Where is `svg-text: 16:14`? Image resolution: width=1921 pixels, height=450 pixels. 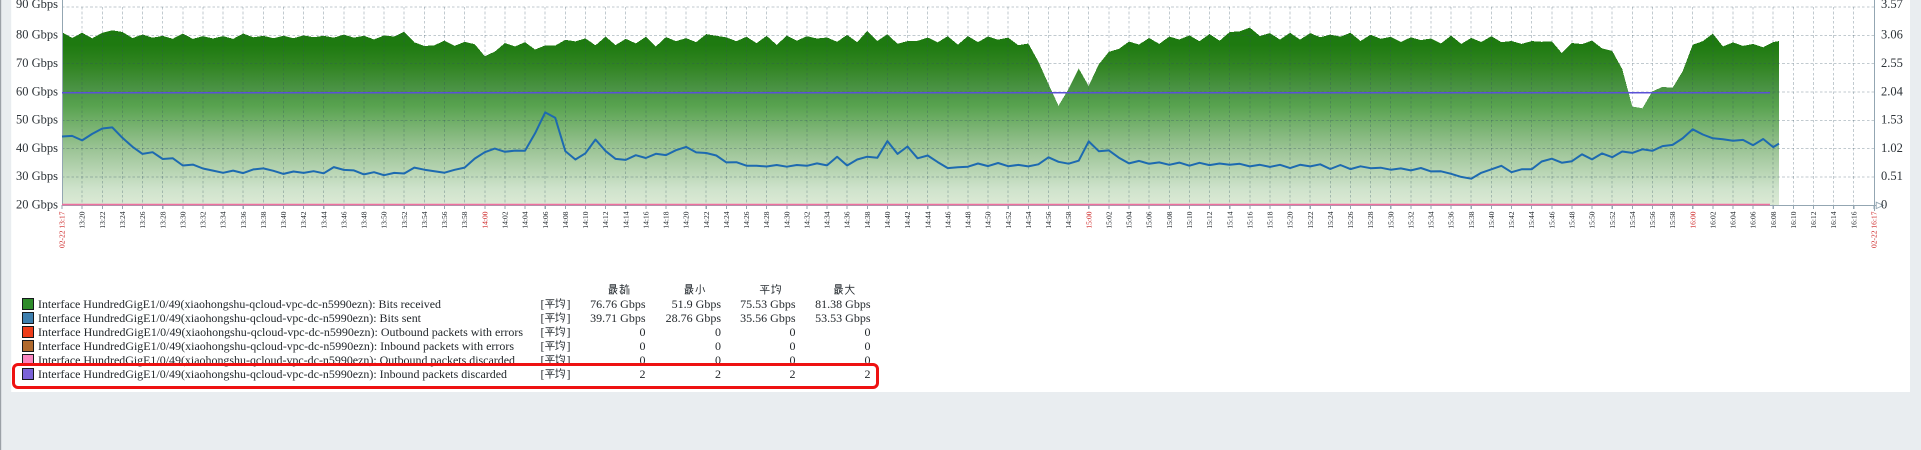 svg-text: 16:14 is located at coordinates (1833, 219).